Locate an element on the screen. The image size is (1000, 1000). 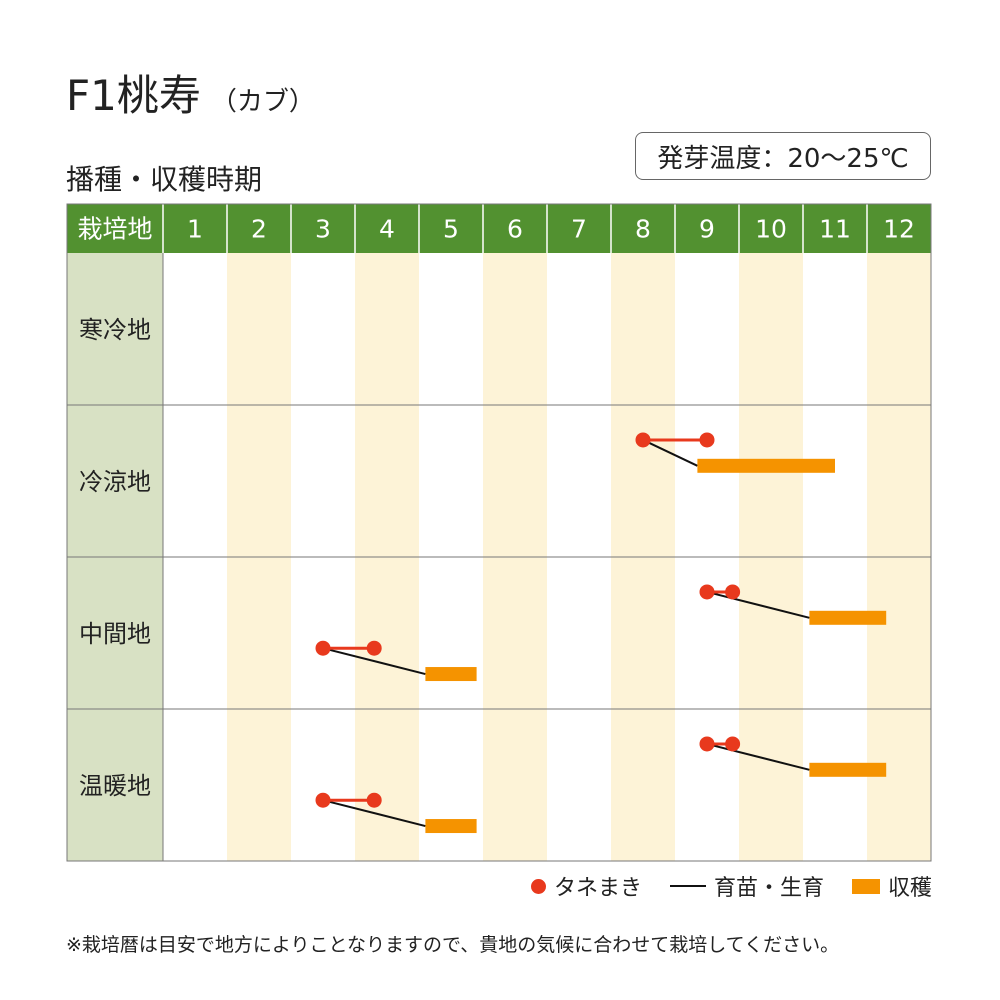
month-tick-label: 2 is located at coordinates (259, 229).